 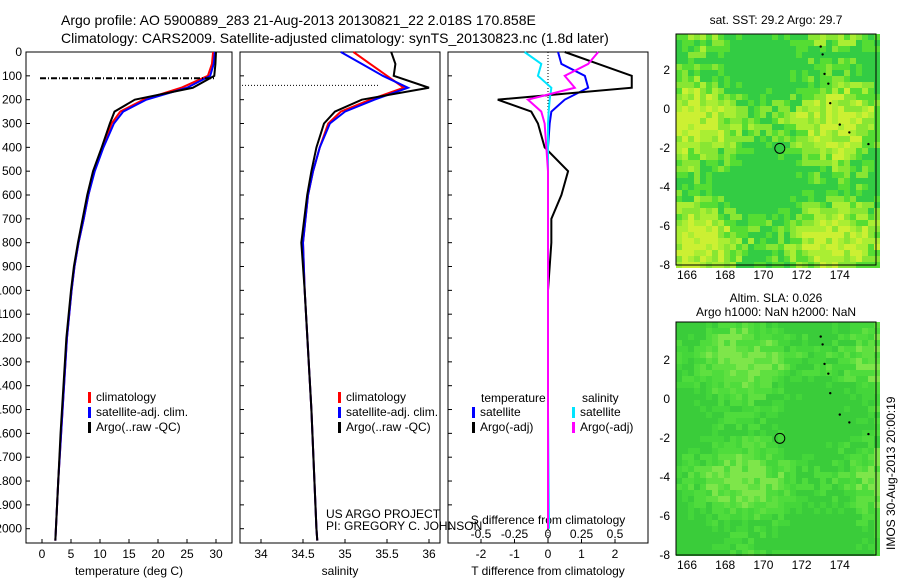 What do you see at coordinates (11, 433) in the screenshot?
I see `y-tick-label: 1600` at bounding box center [11, 433].